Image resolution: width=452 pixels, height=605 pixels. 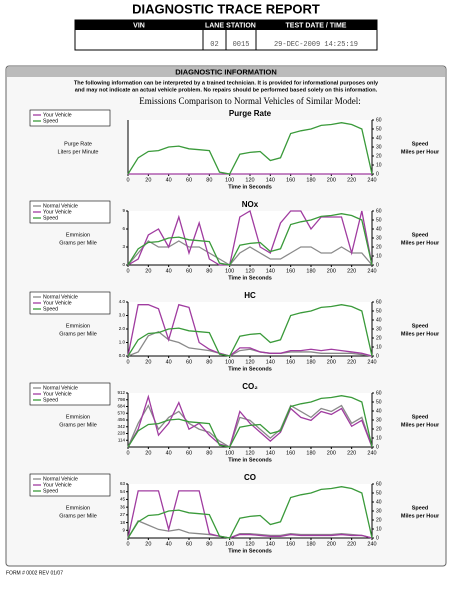 I want to click on x-axis-label: Time in Seconds, so click(x=250, y=278).